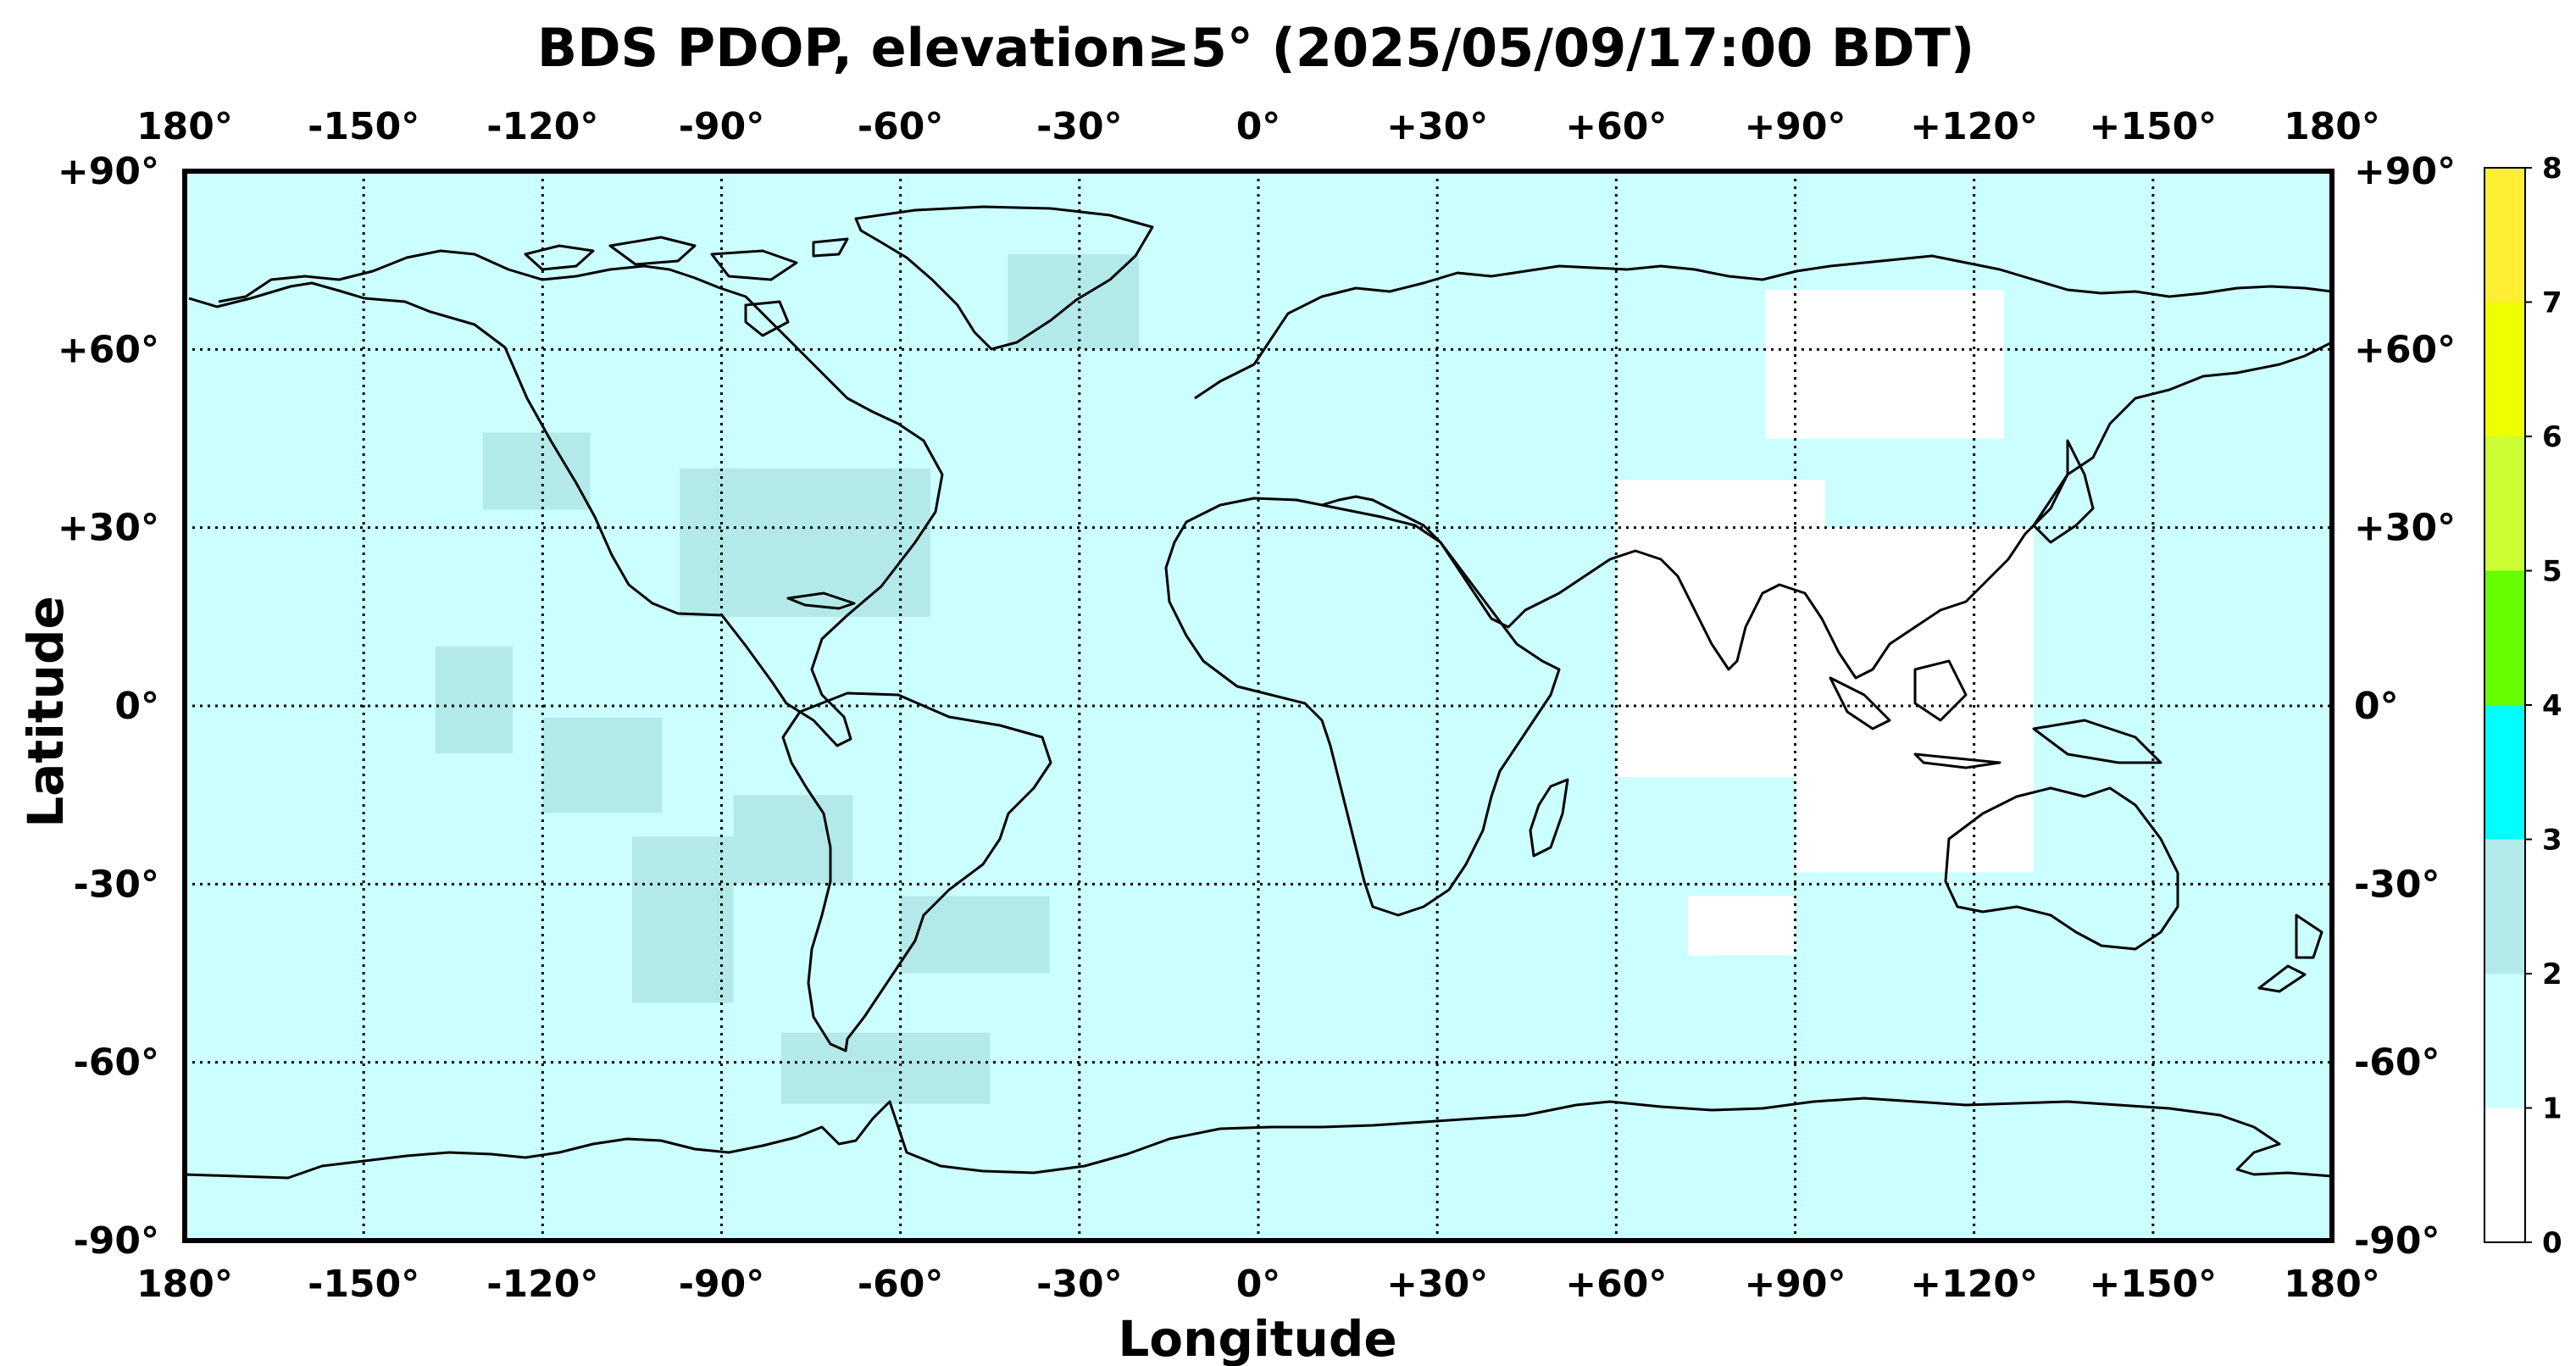  I want to click on coast-south-america, so click(916, 871).